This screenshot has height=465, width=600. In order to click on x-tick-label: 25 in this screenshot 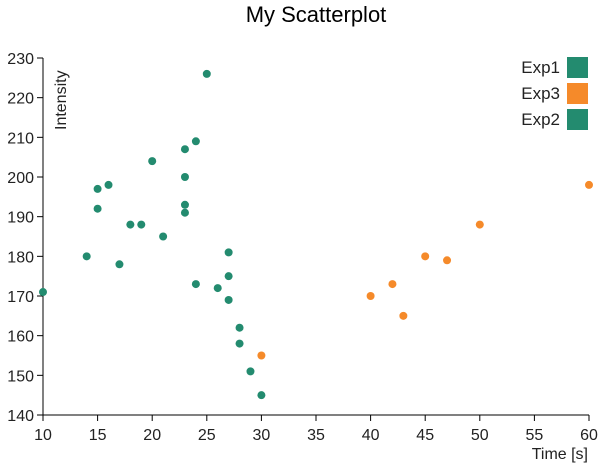, I will do `click(207, 435)`.